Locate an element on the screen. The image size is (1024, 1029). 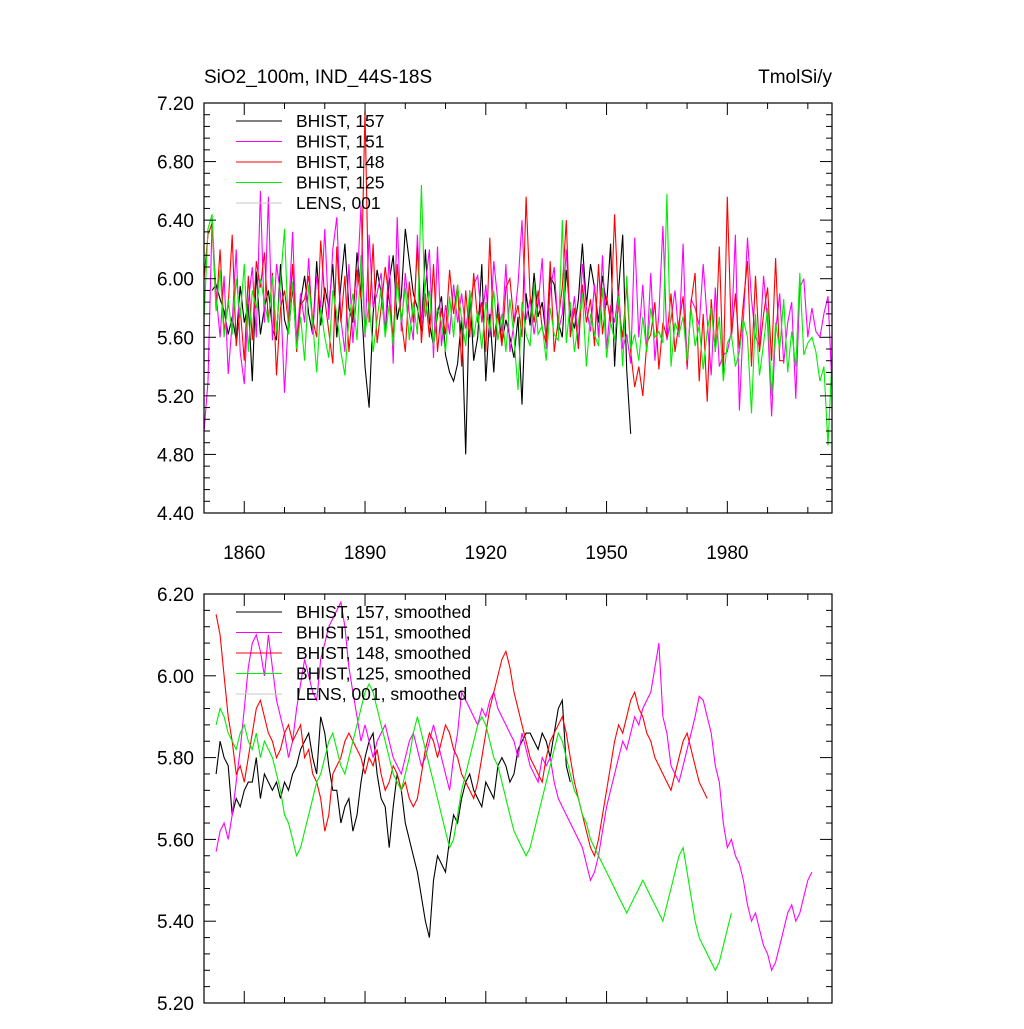
figure-title-right: TmolSi/y is located at coordinates (795, 77).